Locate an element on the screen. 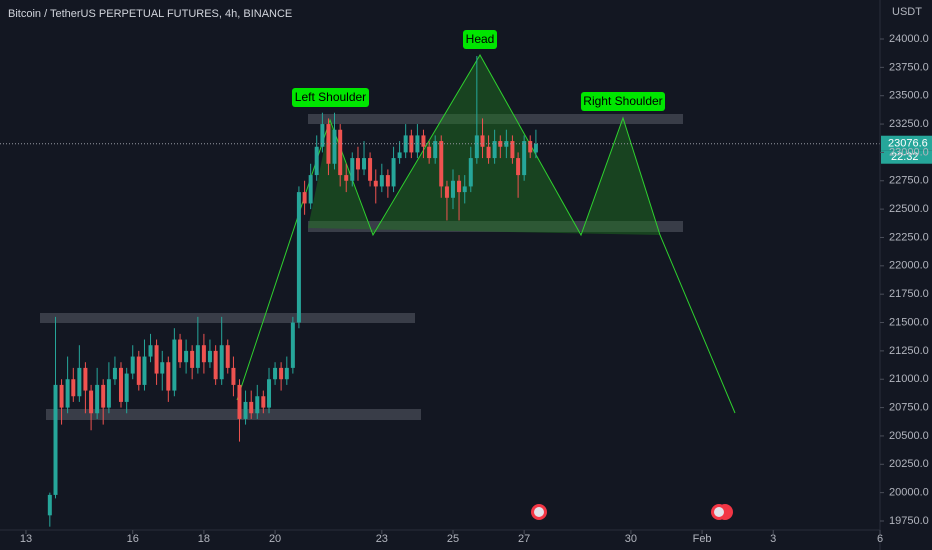  y-tick-label: 23250.0 is located at coordinates (909, 124).